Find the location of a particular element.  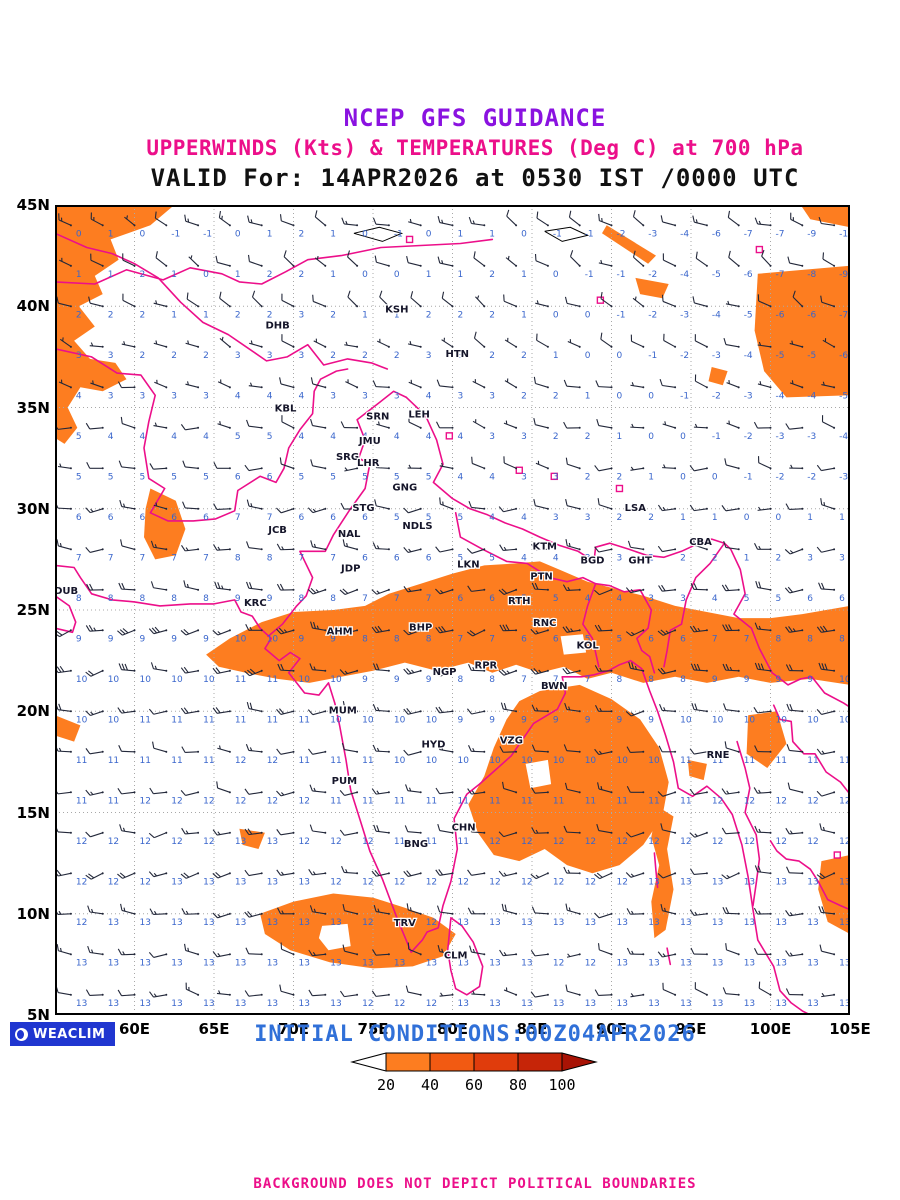

temp-value: -6 is located at coordinates (843, 356).